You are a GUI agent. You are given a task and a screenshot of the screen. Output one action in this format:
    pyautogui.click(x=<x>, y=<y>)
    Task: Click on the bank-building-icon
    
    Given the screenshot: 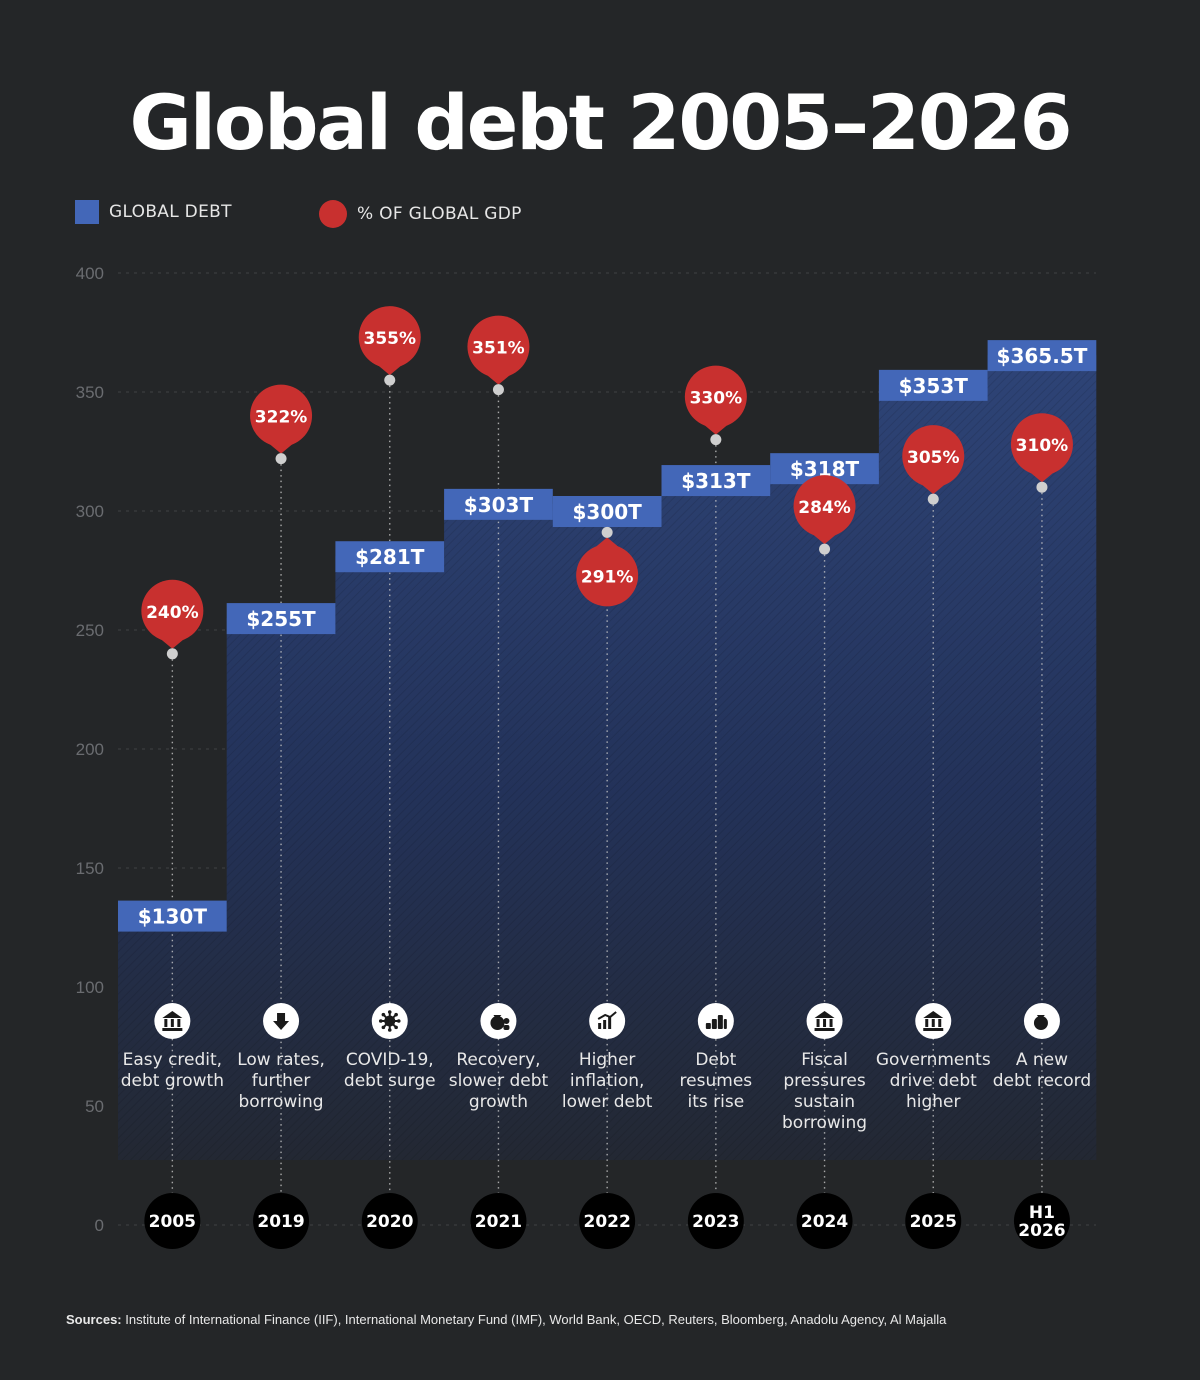 What is the action you would take?
    pyautogui.click(x=824, y=1021)
    